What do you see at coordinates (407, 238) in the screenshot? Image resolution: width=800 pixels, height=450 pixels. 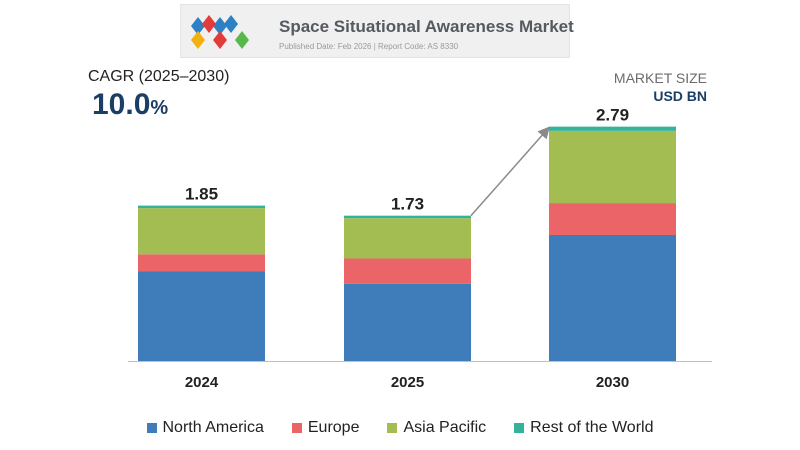 I see `bar-2025-asia-pacific` at bounding box center [407, 238].